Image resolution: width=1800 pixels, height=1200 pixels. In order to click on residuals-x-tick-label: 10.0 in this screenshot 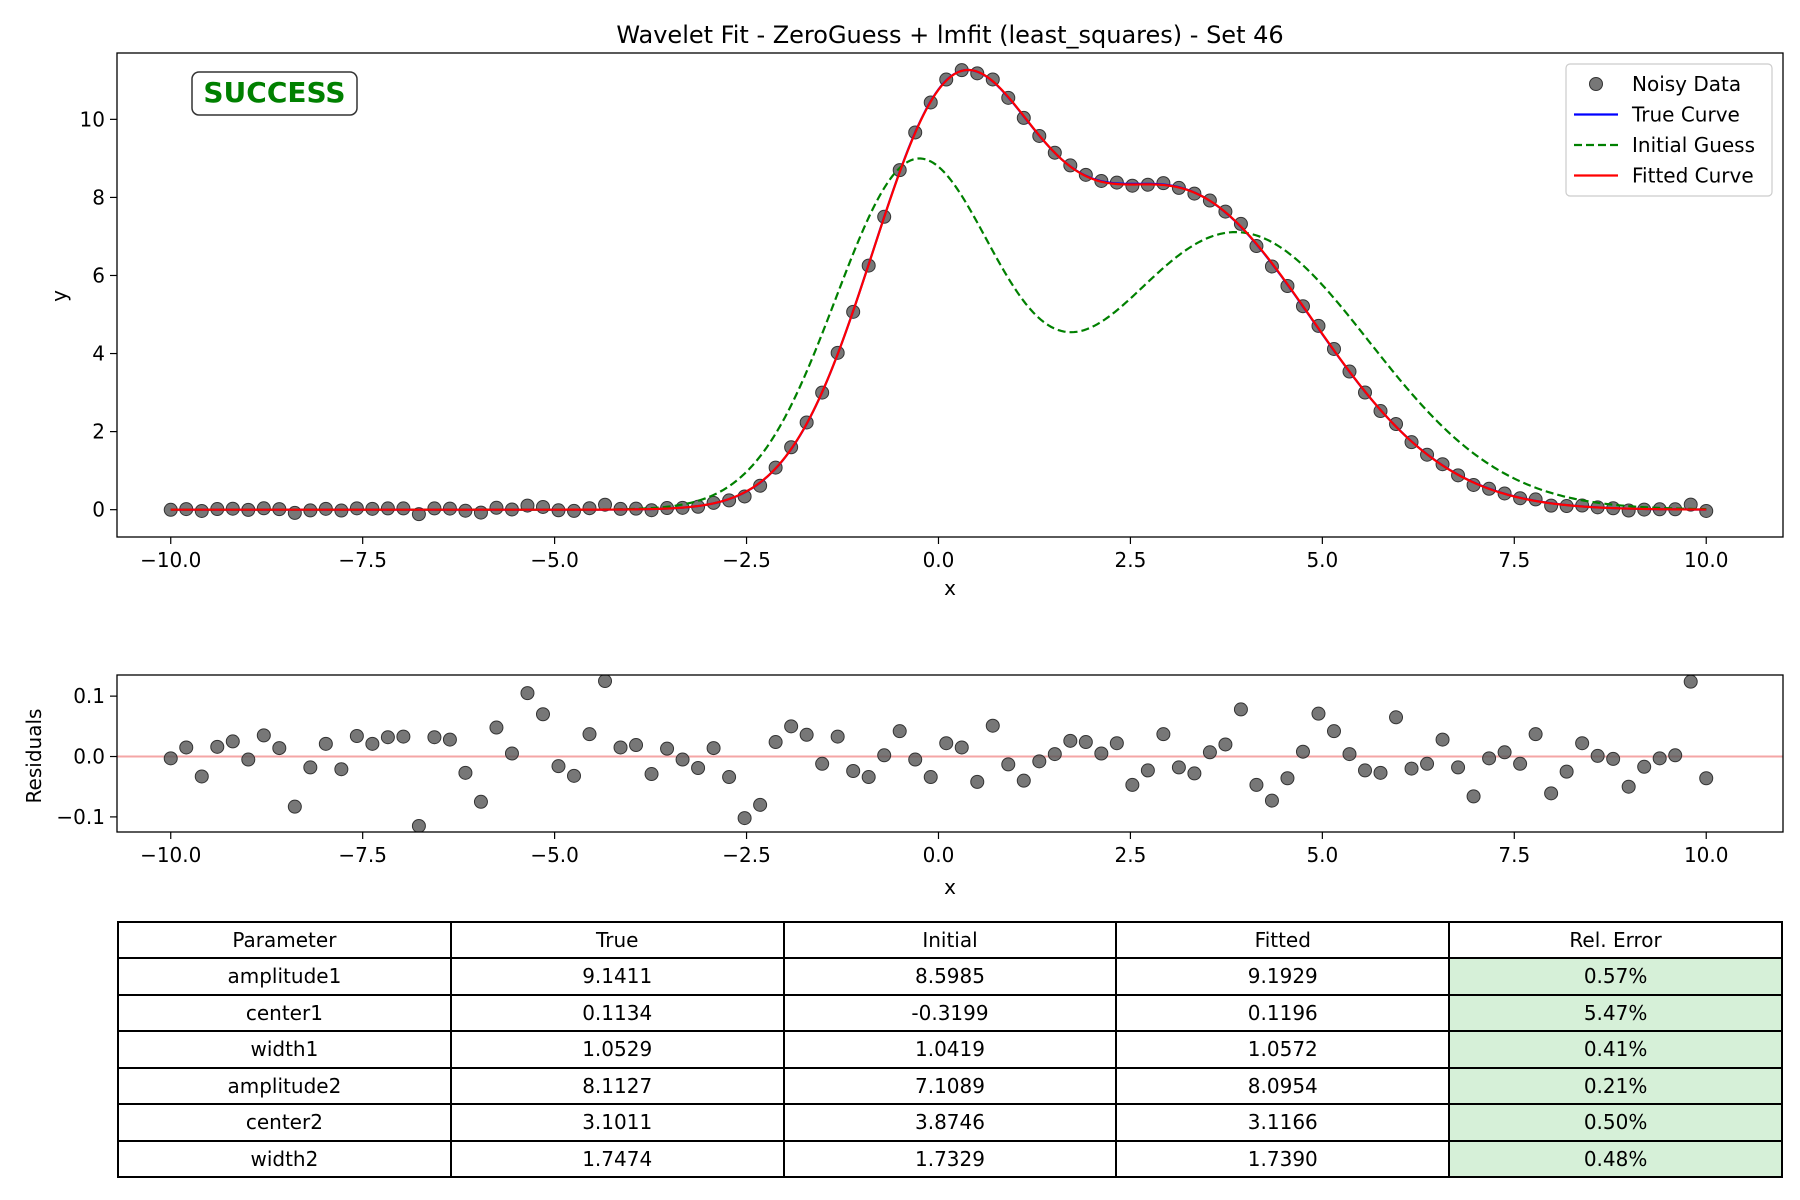, I will do `click(1706, 855)`.